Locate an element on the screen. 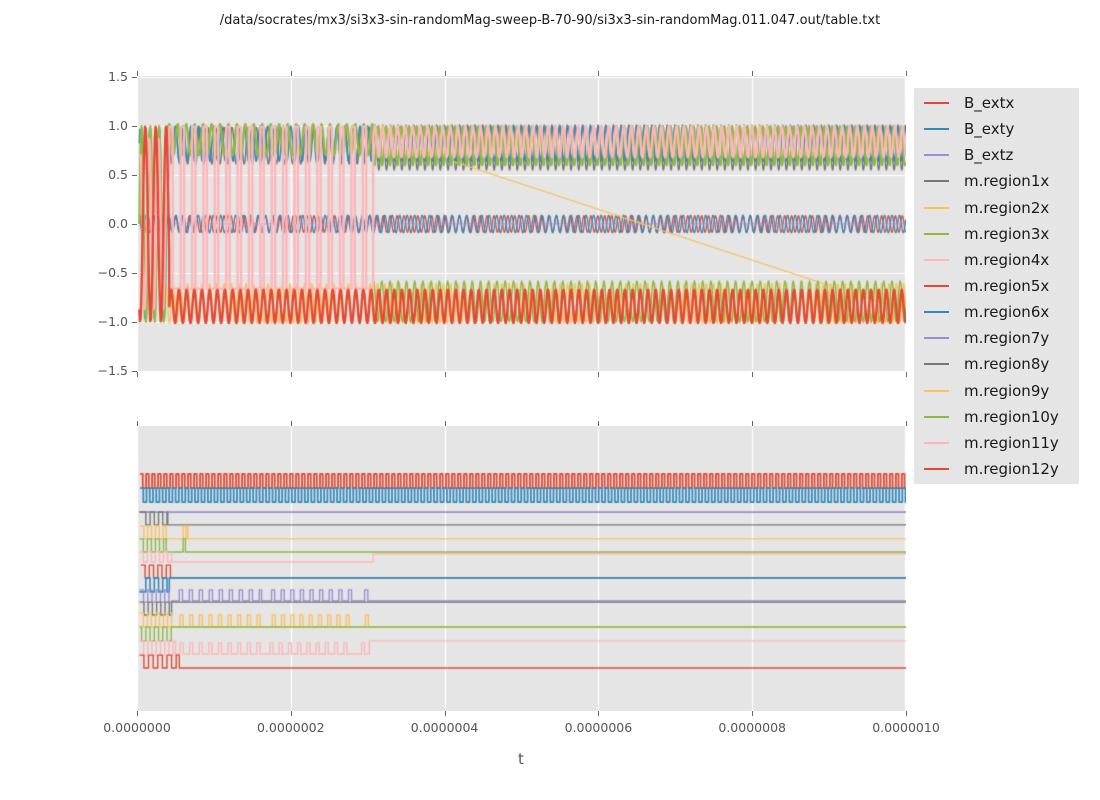  x-tick-label: 0.0000006 is located at coordinates (598, 727).